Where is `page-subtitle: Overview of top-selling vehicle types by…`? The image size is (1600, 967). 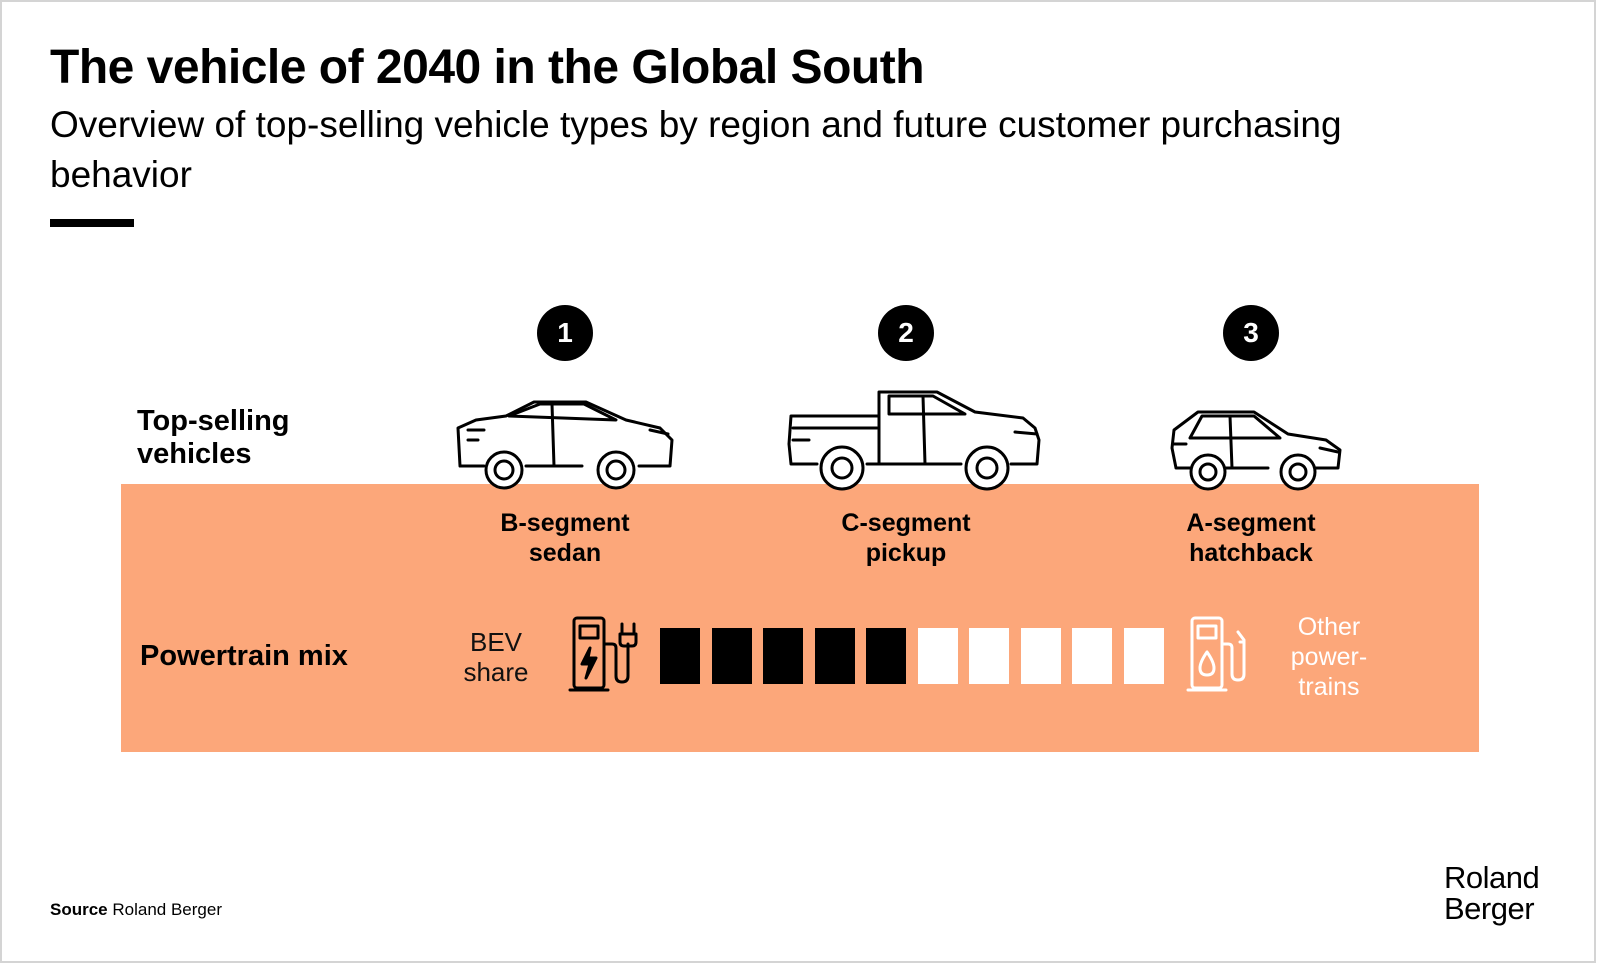
page-subtitle: Overview of top-selling vehicle types by… is located at coordinates (696, 149).